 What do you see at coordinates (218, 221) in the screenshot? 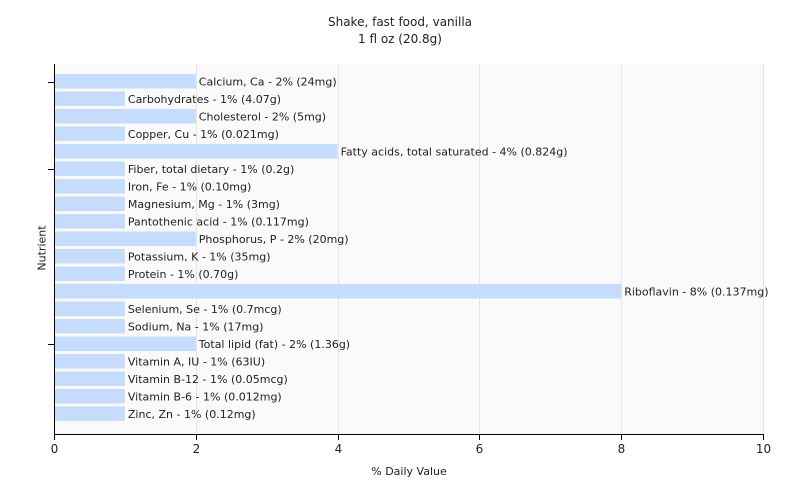
I see `bar-label: Pantothenic acid - 1% (0.117mg)` at bounding box center [218, 221].